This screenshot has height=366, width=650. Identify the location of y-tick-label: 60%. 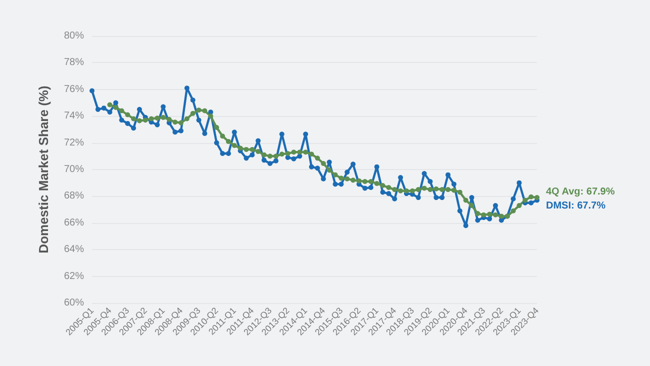
(74, 303).